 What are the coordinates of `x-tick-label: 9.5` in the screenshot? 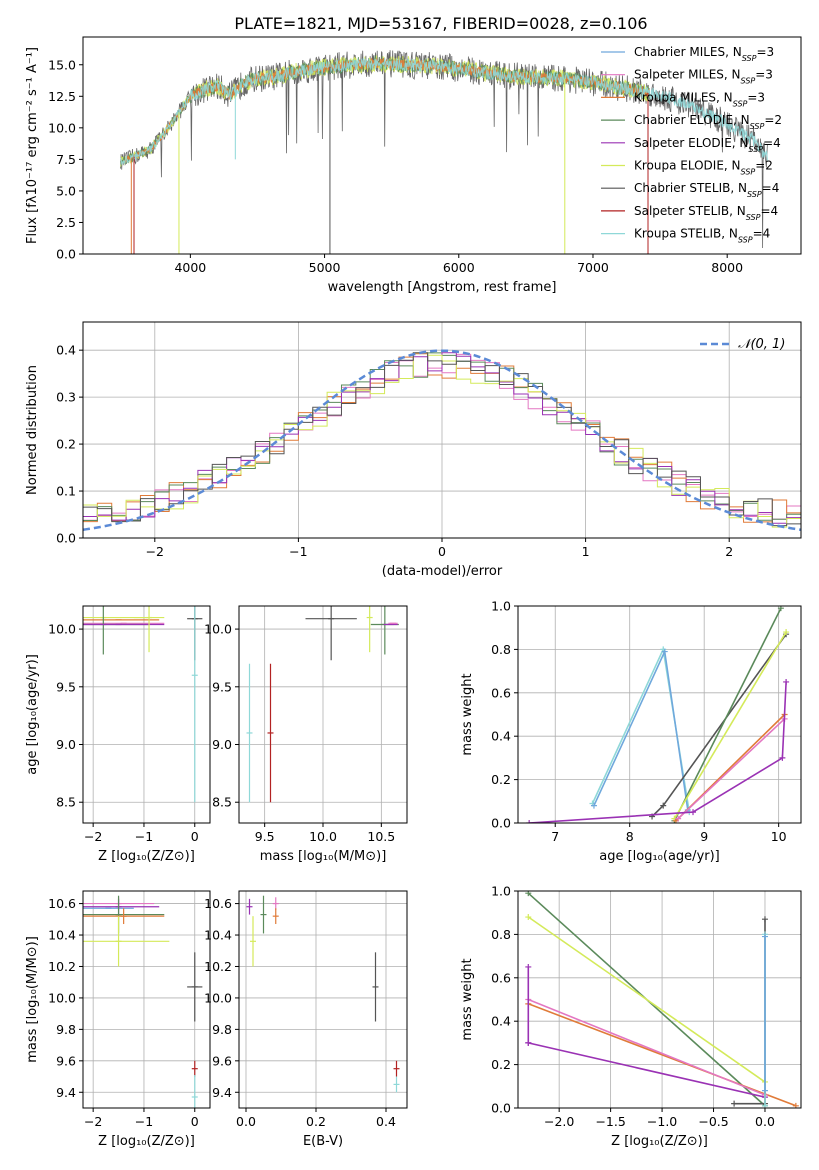 It's located at (265, 836).